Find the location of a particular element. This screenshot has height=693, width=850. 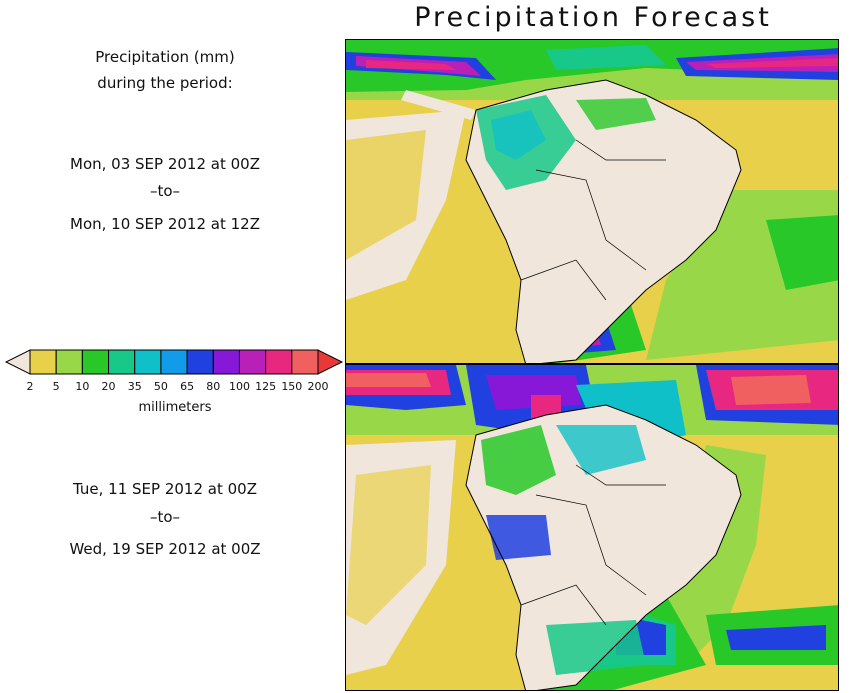

legend-units: millimeters is located at coordinates (175, 407).